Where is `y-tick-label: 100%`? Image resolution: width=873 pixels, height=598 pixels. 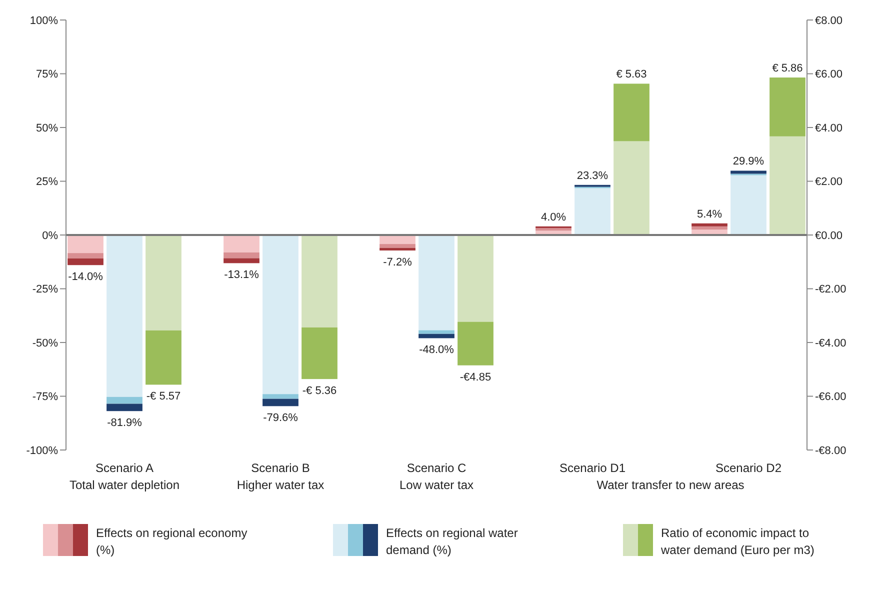
y-tick-label: 100% is located at coordinates (44, 20).